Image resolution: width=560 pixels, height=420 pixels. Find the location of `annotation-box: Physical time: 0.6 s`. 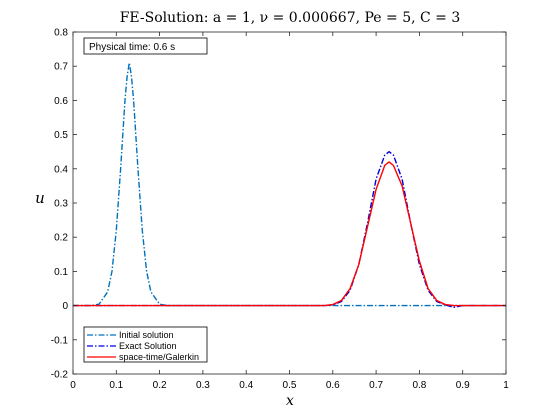

annotation-box: Physical time: 0.6 s is located at coordinates (145, 46).